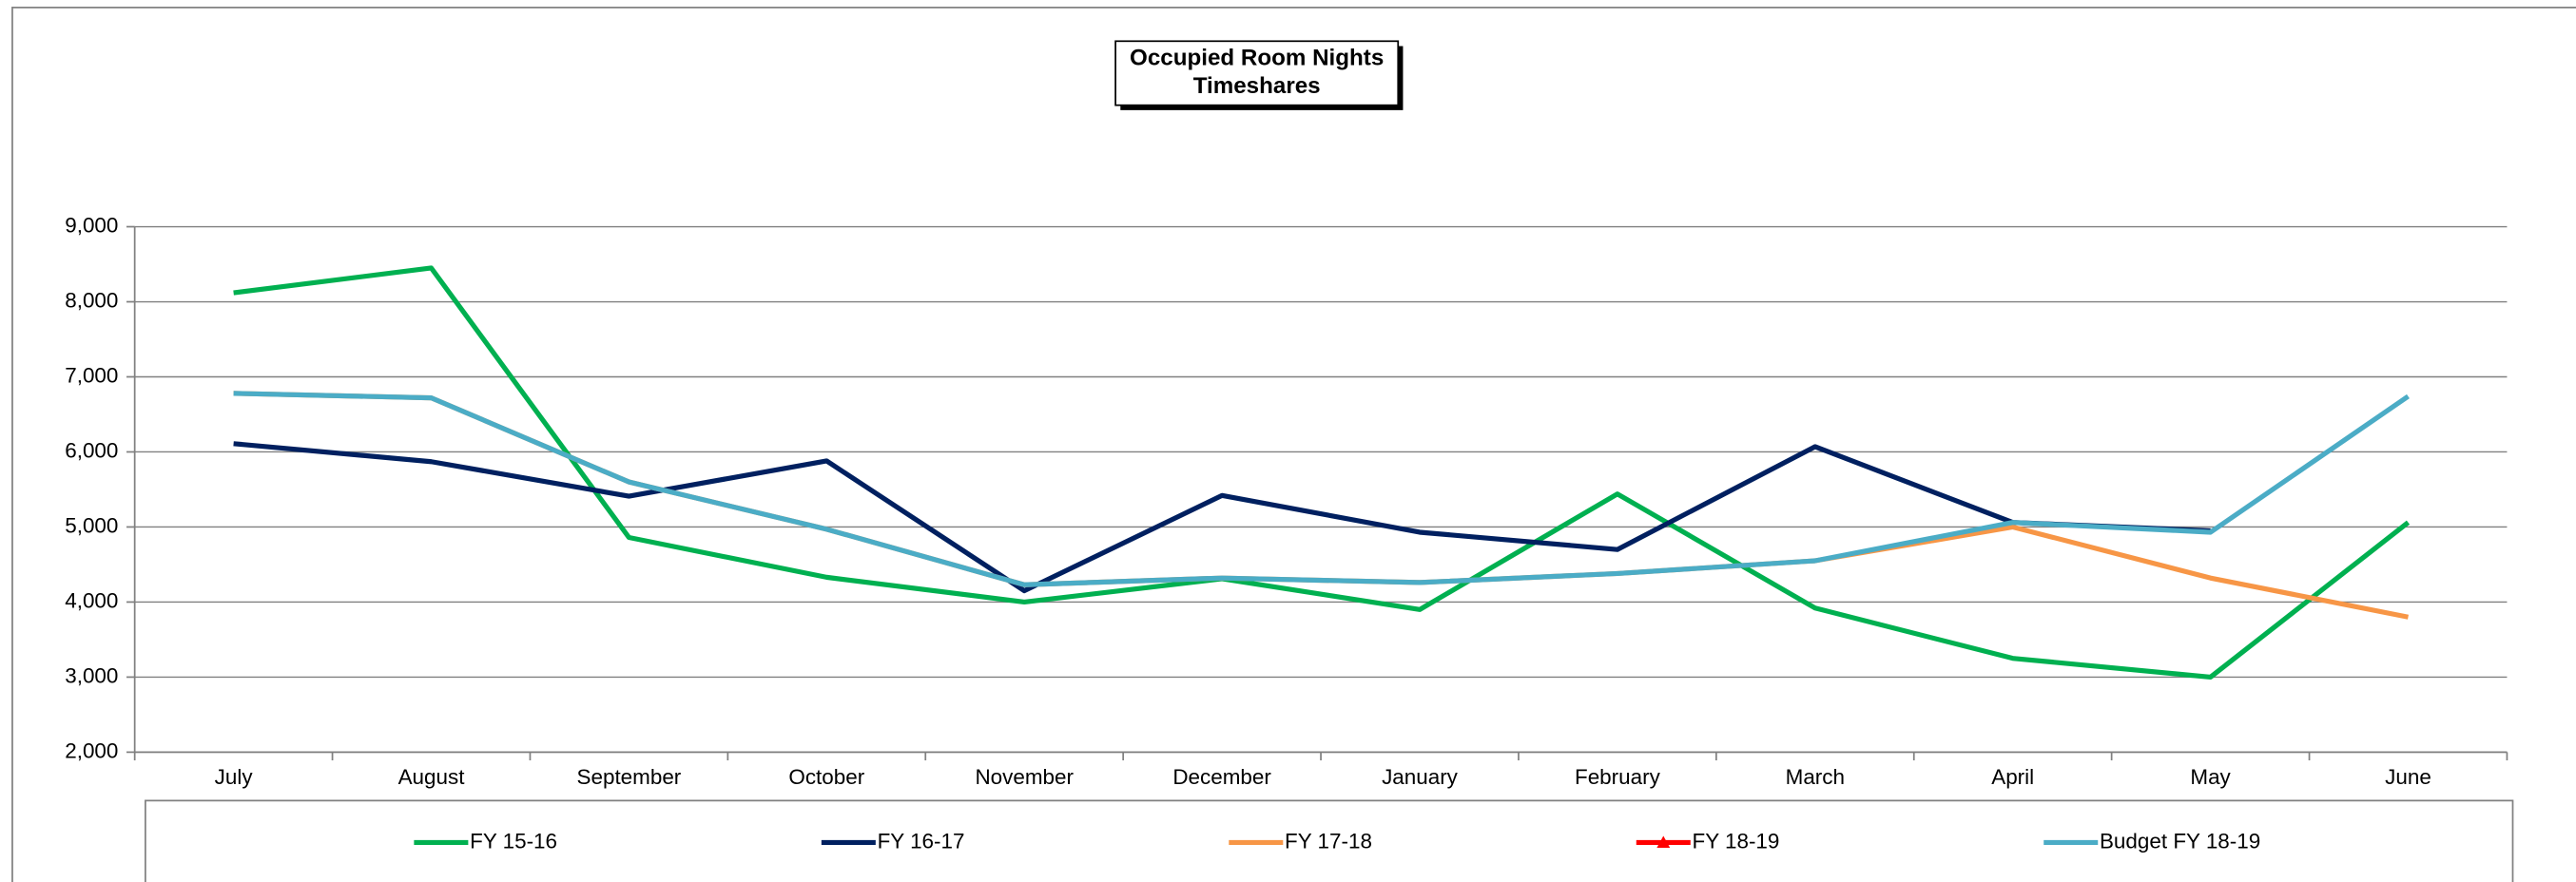 This screenshot has height=882, width=2576. What do you see at coordinates (513, 841) in the screenshot?
I see `legend-label: FY 15-16` at bounding box center [513, 841].